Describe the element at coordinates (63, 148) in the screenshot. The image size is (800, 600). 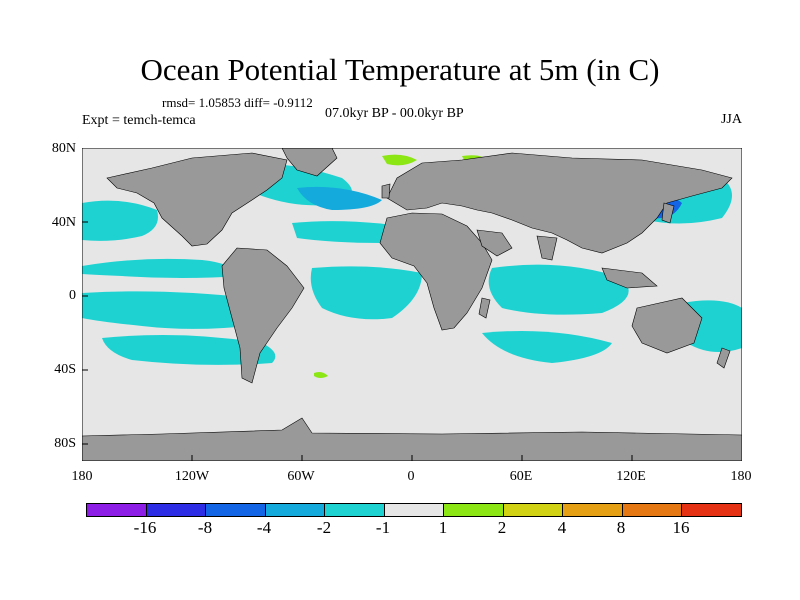
I see `lat-label-80n: 80N` at that location.